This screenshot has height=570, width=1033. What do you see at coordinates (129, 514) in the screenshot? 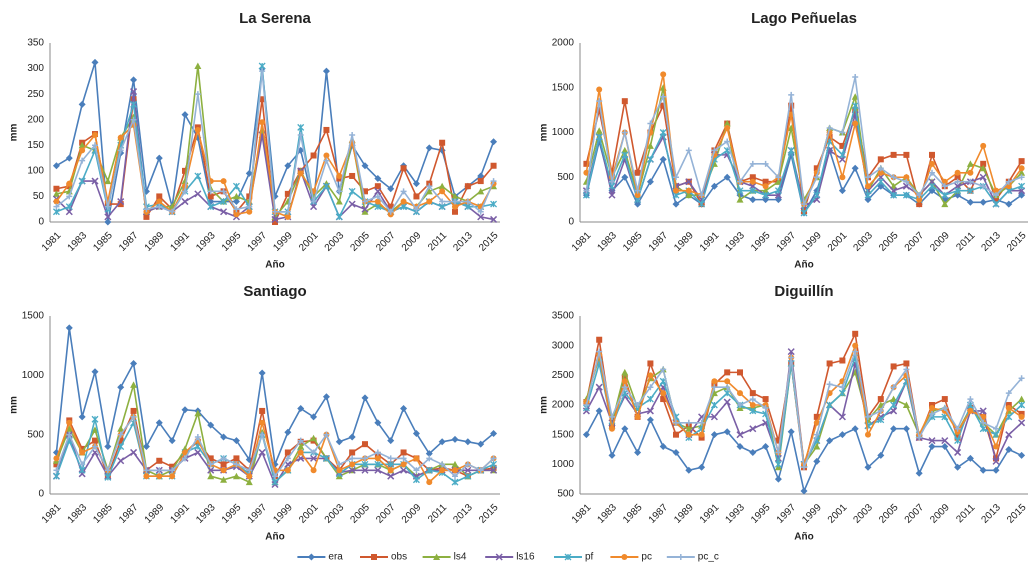
I see `x-tick-label: 1987` at bounding box center [129, 514].